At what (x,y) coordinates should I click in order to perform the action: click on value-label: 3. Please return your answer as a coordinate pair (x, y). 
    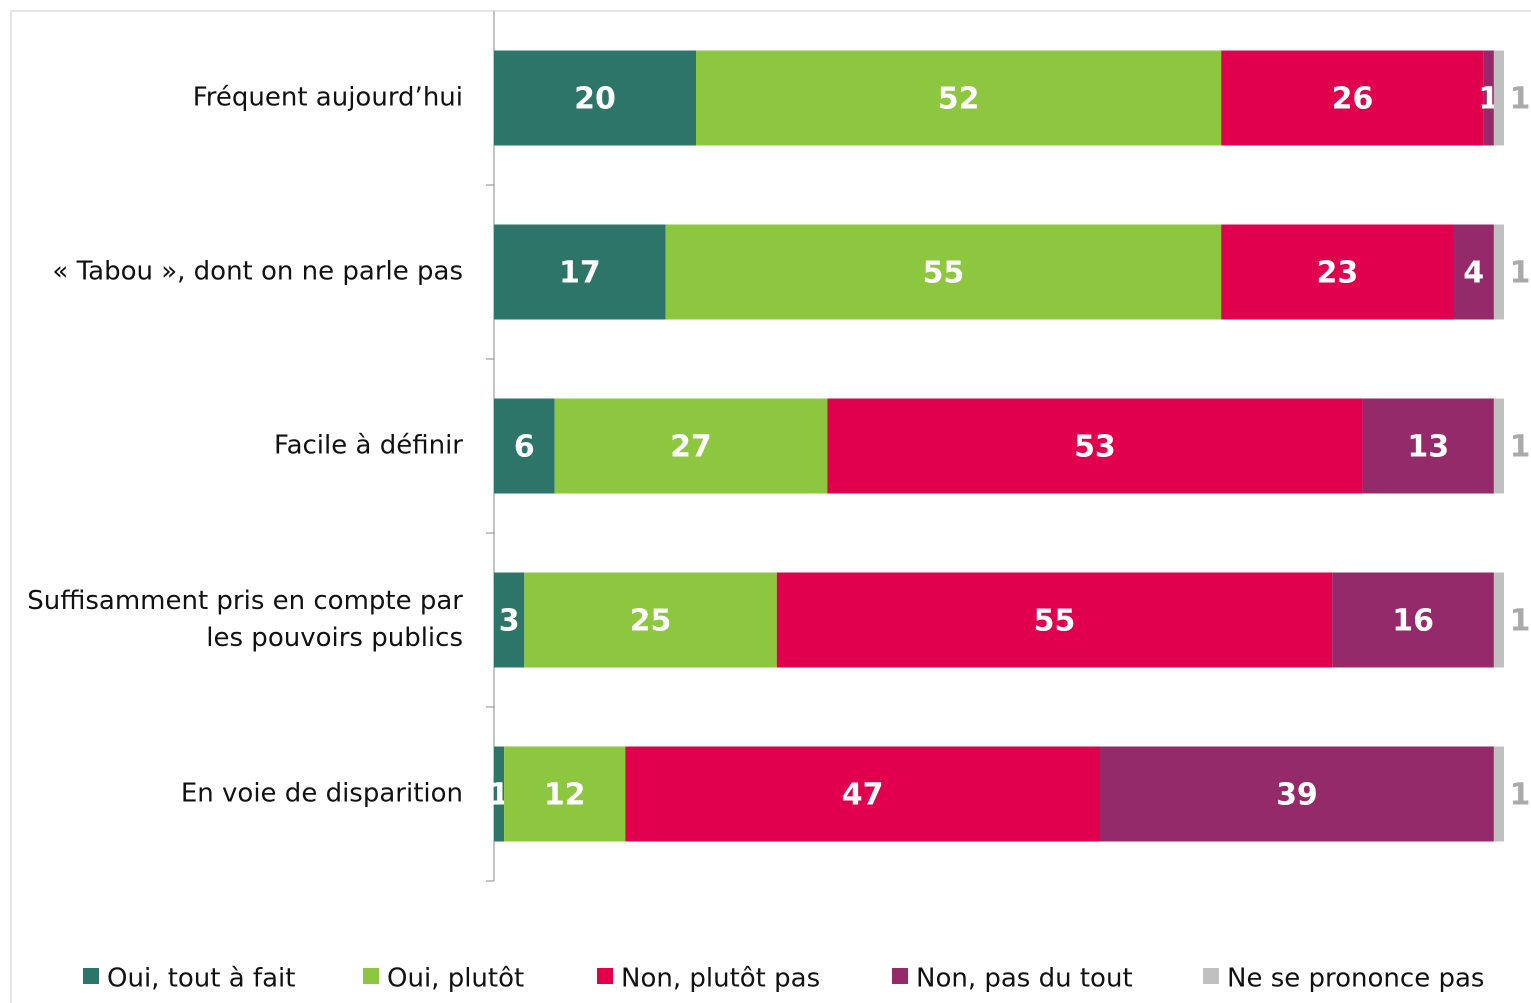
    Looking at the image, I should click on (509, 621).